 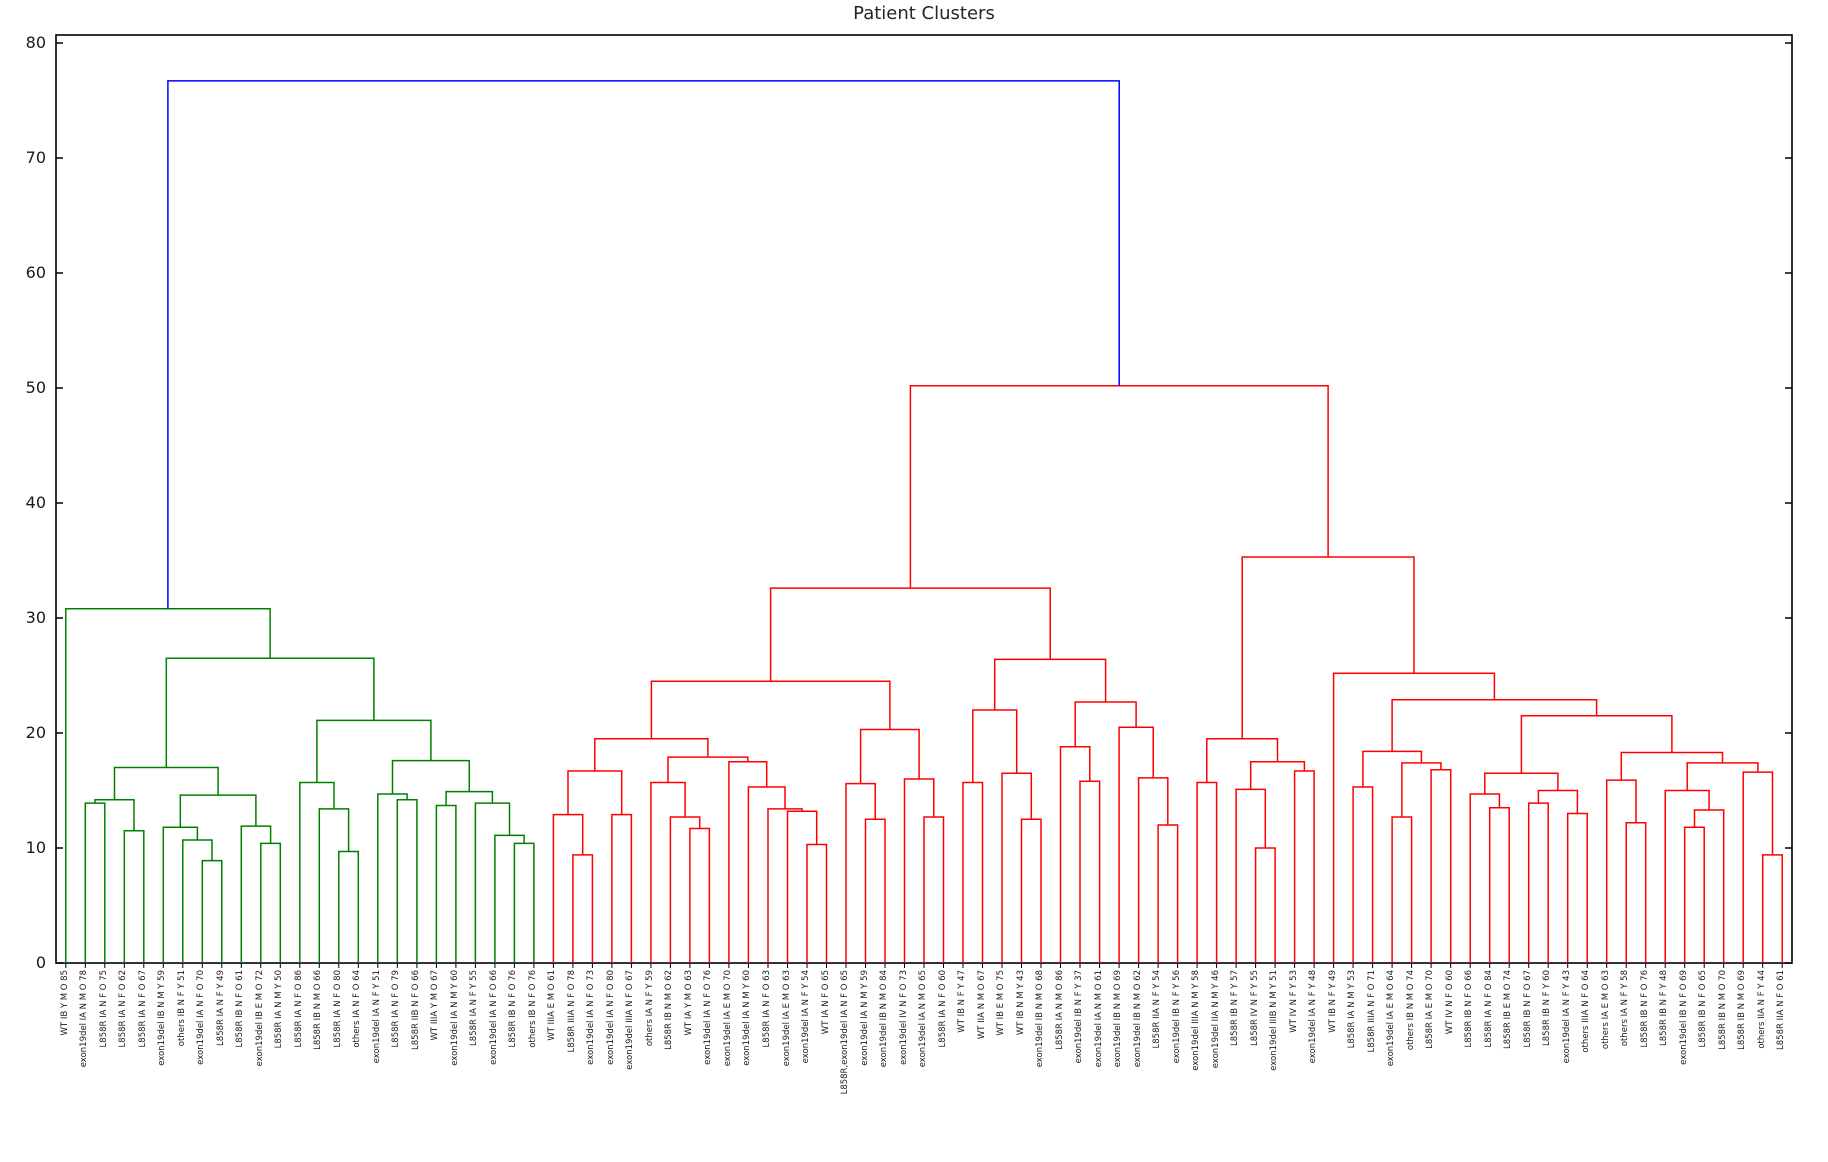 I want to click on leaf-label-text: L858R IA N F Y 49, so click(x=220, y=1008).